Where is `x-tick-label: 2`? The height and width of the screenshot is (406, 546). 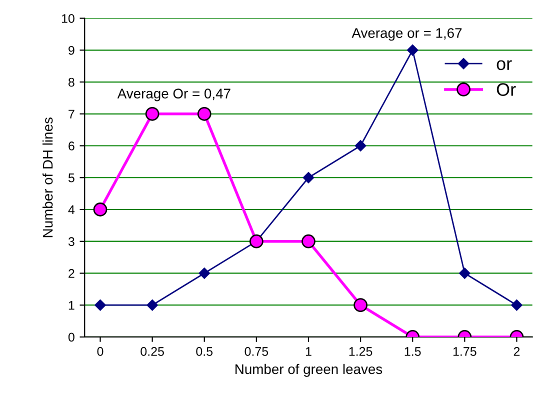
x-tick-label: 2 is located at coordinates (517, 351).